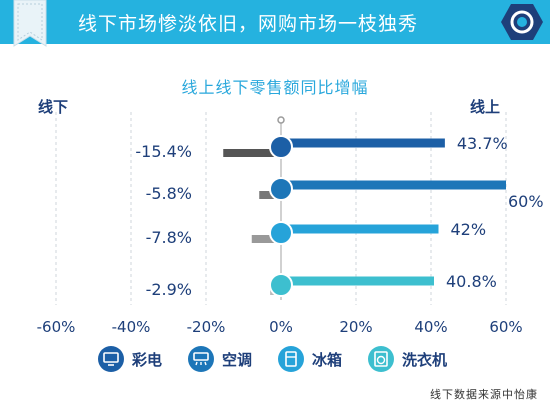 This screenshot has height=415, width=550. Describe the element at coordinates (206, 327) in the screenshot. I see `x-tick-label: -20%` at that location.